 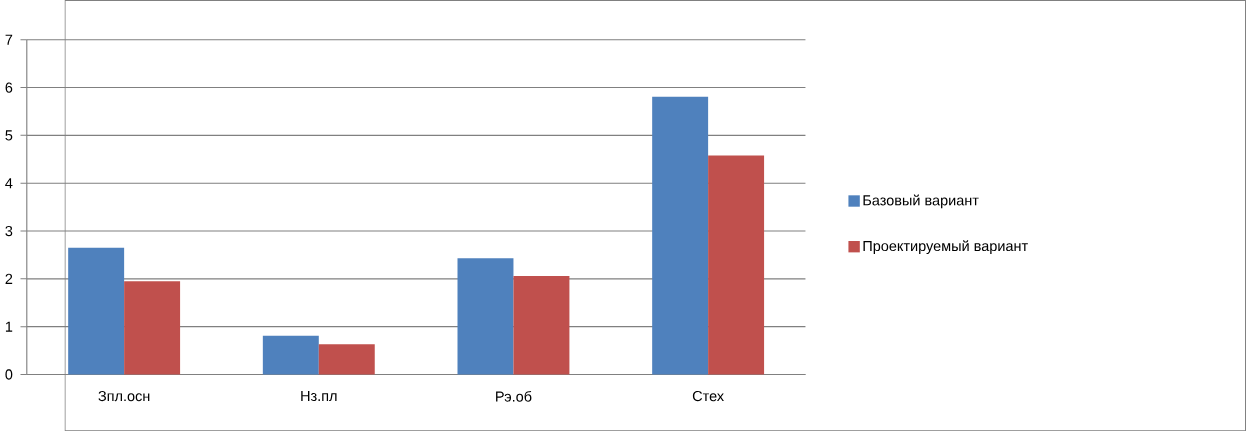 What do you see at coordinates (9, 374) in the screenshot?
I see `y-tick-label: 0` at bounding box center [9, 374].